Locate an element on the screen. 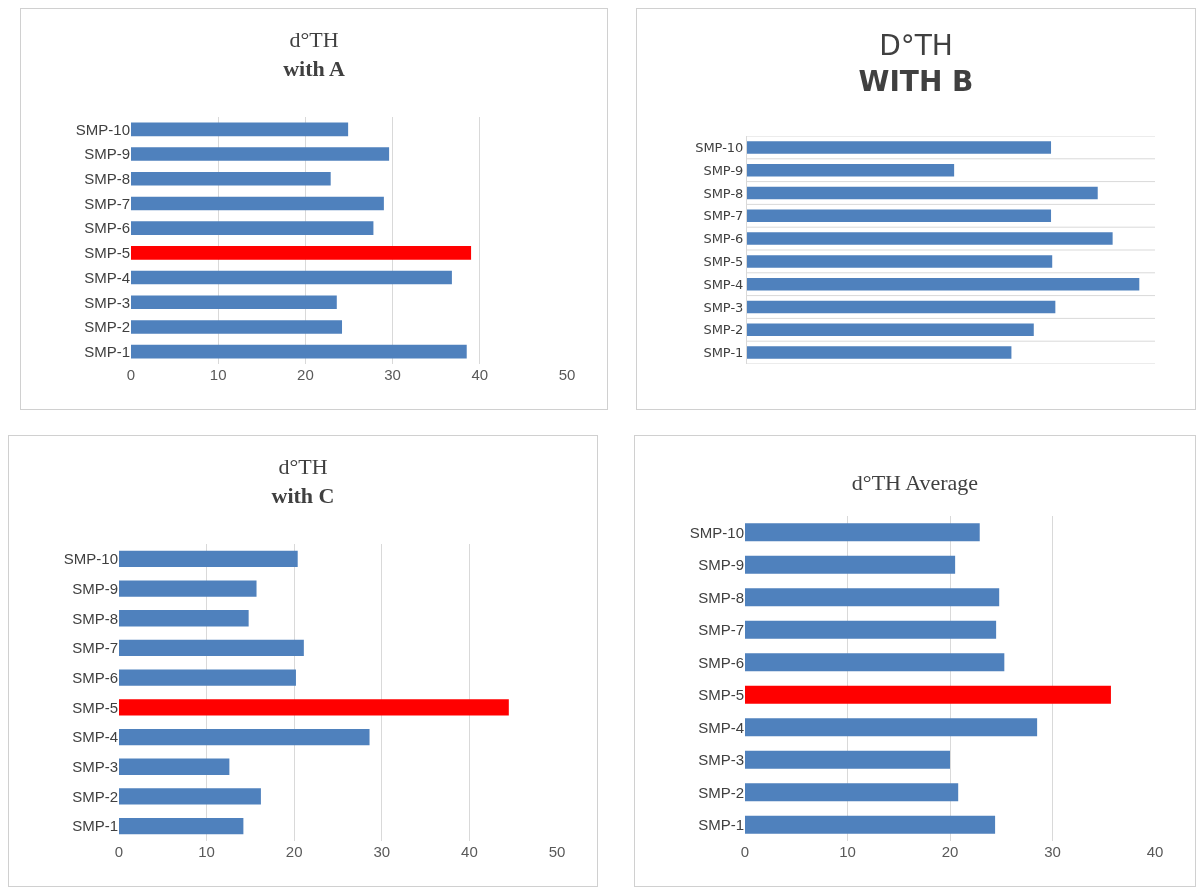 The width and height of the screenshot is (1197, 893). chart-title: d°TH Average is located at coordinates (915, 482).